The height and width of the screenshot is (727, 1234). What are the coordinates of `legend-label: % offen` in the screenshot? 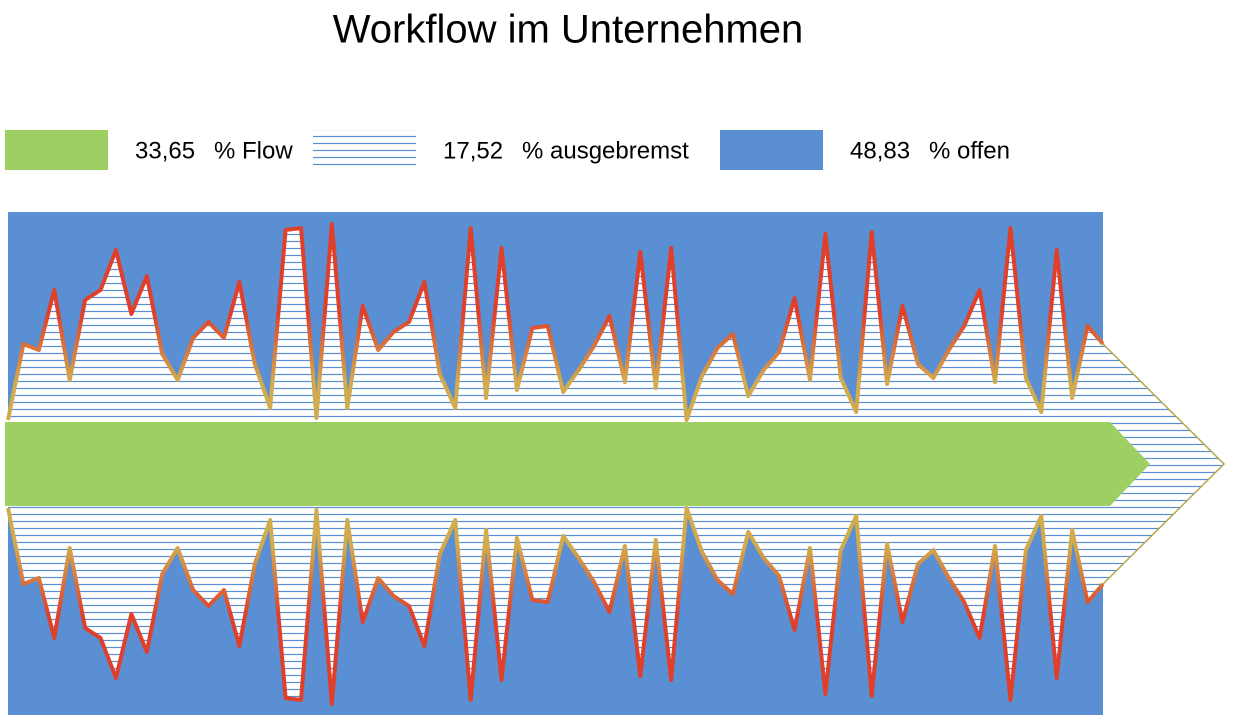 It's located at (969, 150).